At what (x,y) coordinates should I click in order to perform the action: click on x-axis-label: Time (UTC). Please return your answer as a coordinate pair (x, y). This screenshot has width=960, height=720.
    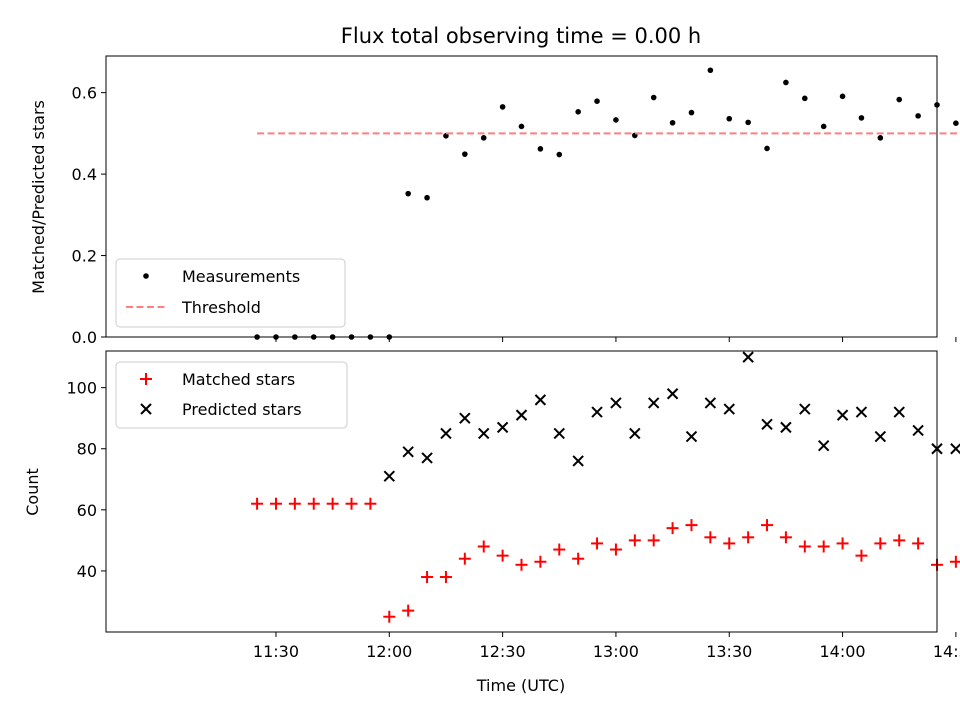
    Looking at the image, I should click on (520, 685).